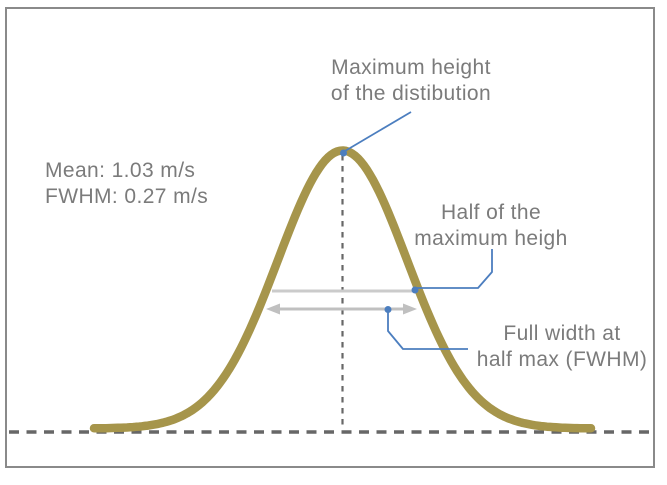 The height and width of the screenshot is (485, 667). I want to click on half-max-annotation: Half of the maximum heigh, so click(491, 226).